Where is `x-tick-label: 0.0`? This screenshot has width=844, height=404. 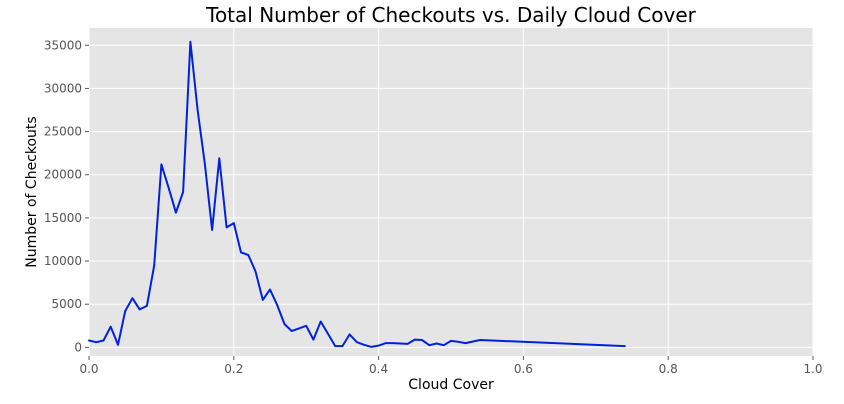
x-tick-label: 0.0 is located at coordinates (88, 369).